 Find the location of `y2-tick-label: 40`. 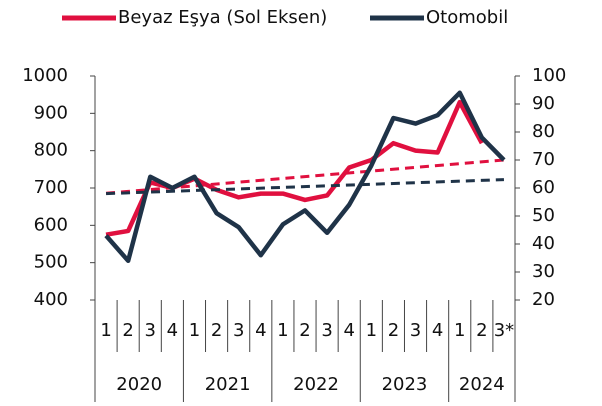

y2-tick-label: 40 is located at coordinates (543, 243).